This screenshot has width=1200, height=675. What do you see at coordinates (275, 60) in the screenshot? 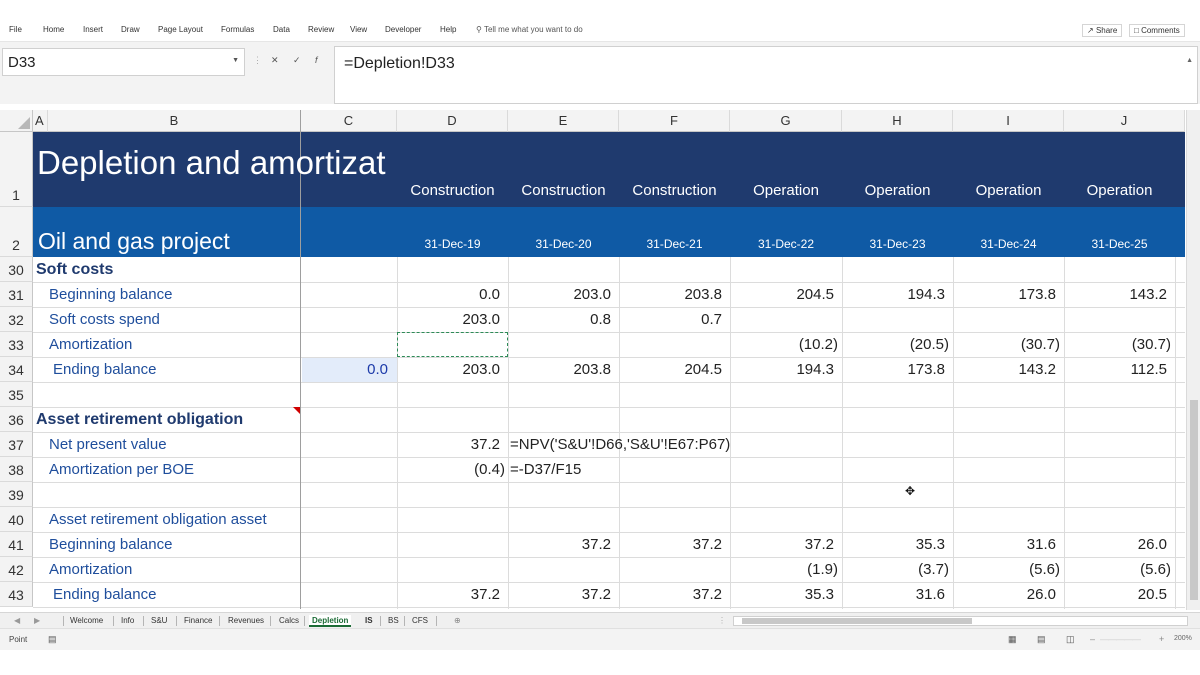
I see `cancel-icon: ✕` at bounding box center [275, 60].